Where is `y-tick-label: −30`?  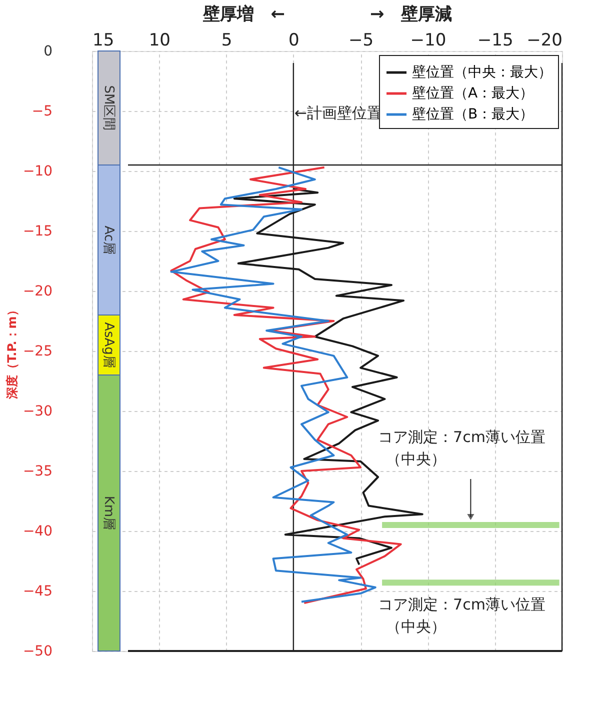 y-tick-label: −30 is located at coordinates (37, 412).